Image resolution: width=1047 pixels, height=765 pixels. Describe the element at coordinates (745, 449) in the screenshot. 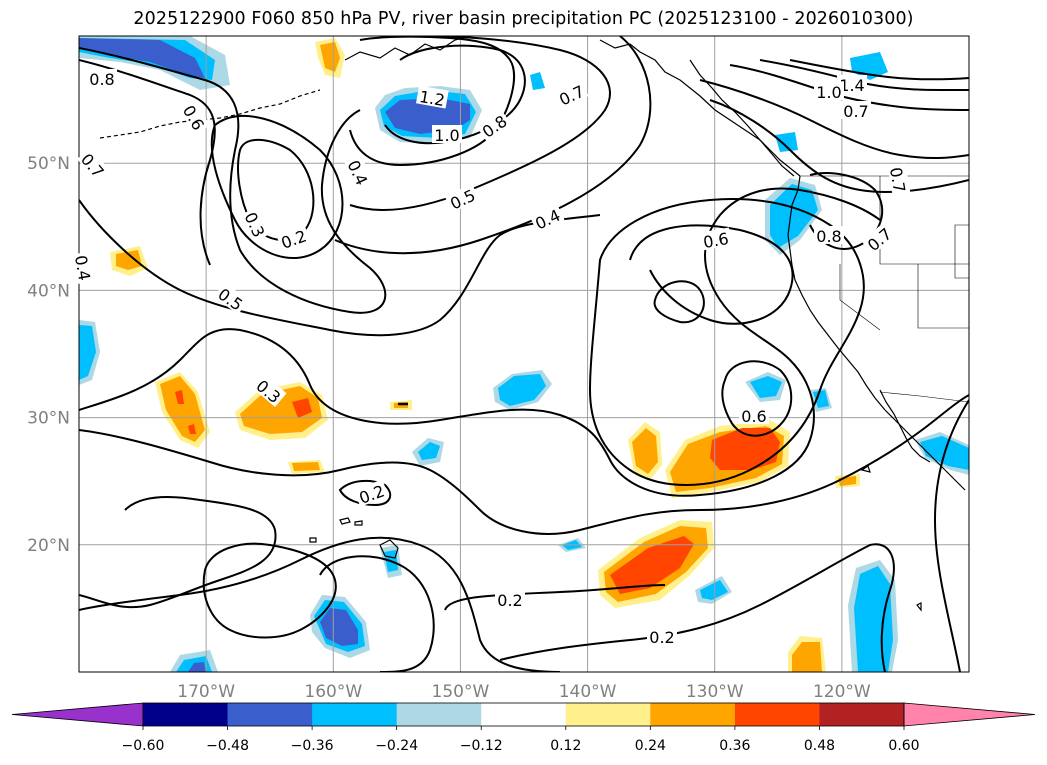

I see `pos-shade-128w-deep` at that location.